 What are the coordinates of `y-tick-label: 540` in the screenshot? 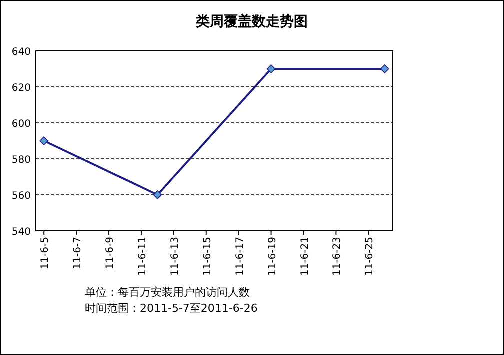 It's located at (21, 232).